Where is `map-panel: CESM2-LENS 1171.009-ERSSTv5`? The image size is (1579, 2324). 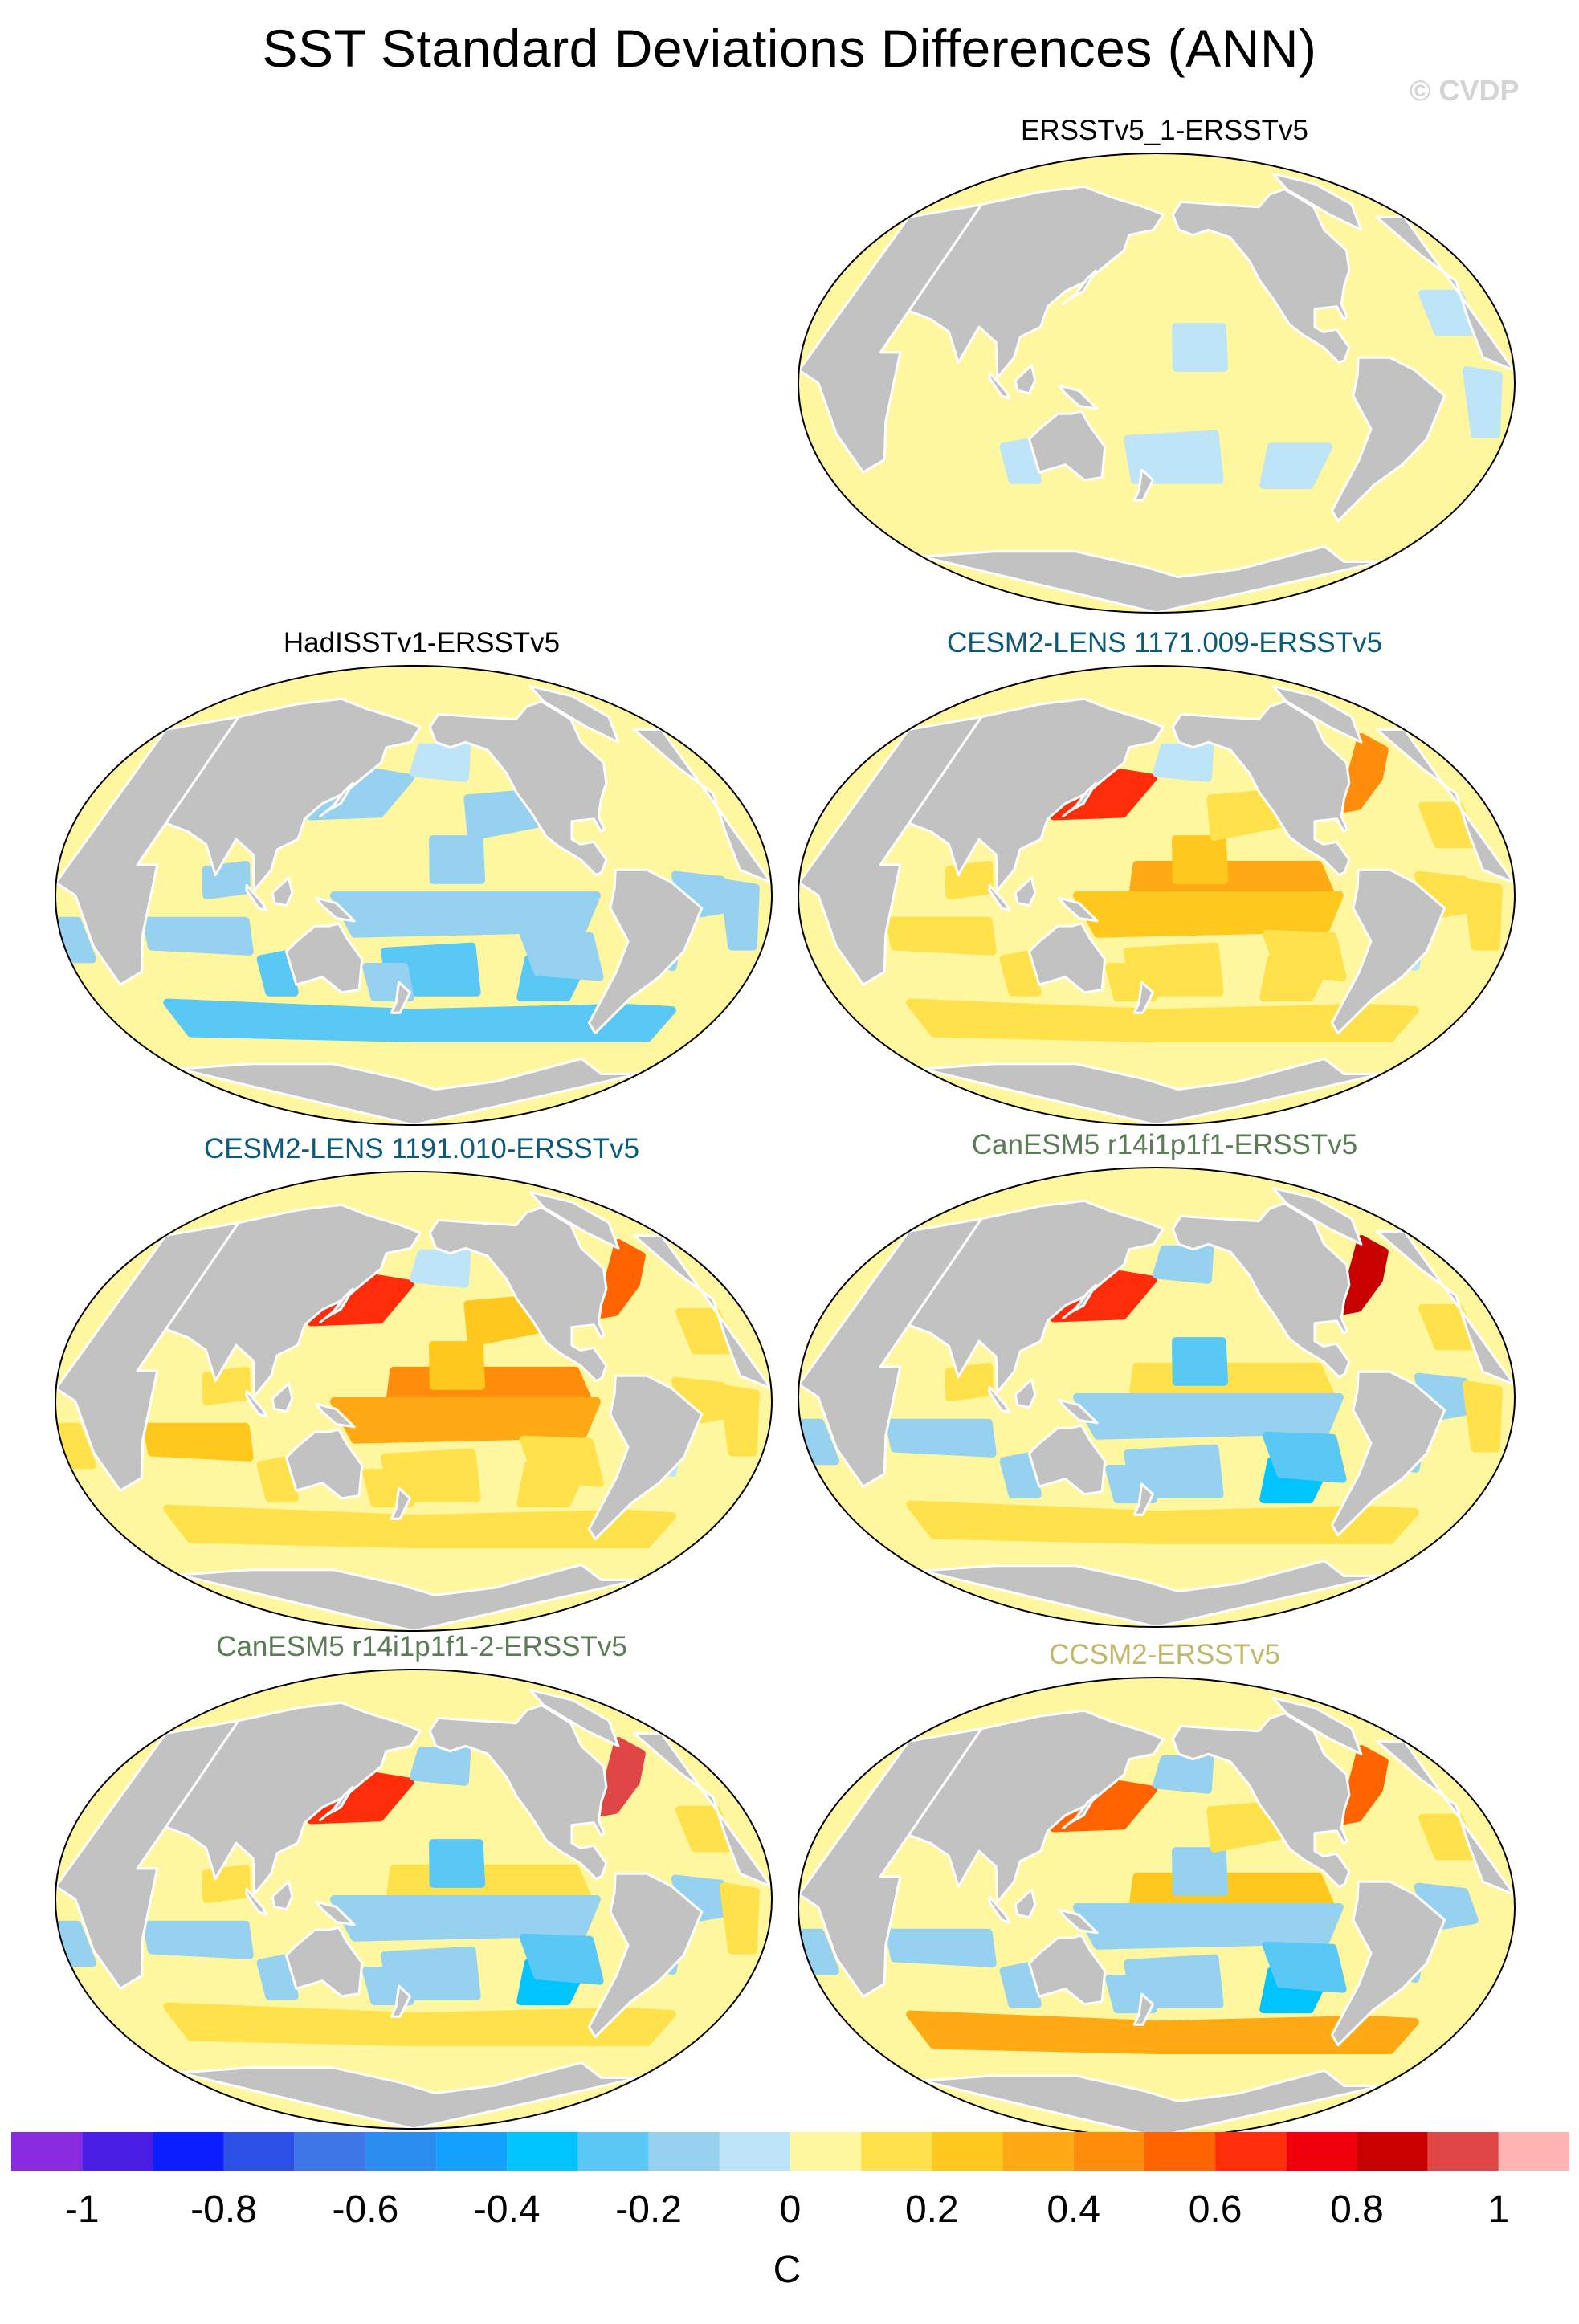
map-panel: CESM2-LENS 1171.009-ERSSTv5 is located at coordinates (1164, 876).